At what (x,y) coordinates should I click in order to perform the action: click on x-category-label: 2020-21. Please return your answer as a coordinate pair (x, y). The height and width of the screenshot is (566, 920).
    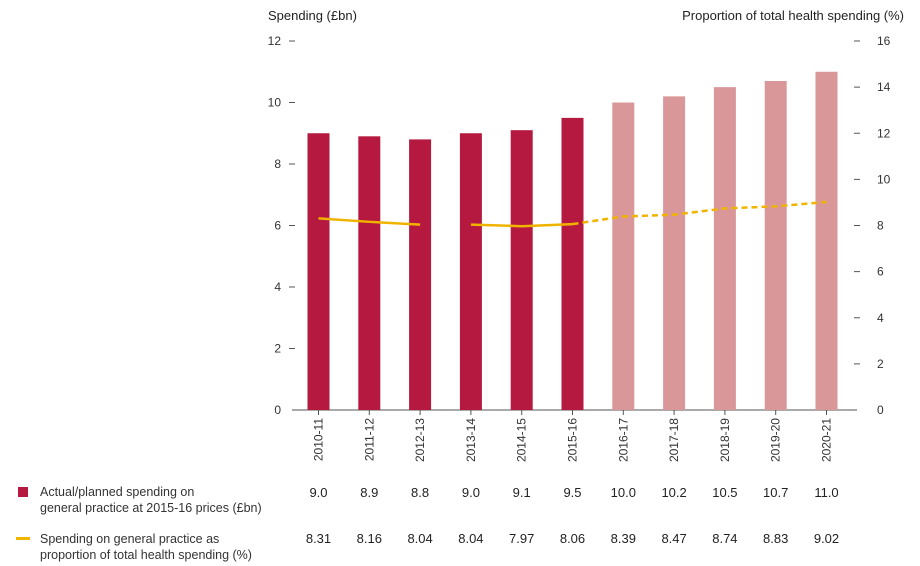
    Looking at the image, I should click on (827, 440).